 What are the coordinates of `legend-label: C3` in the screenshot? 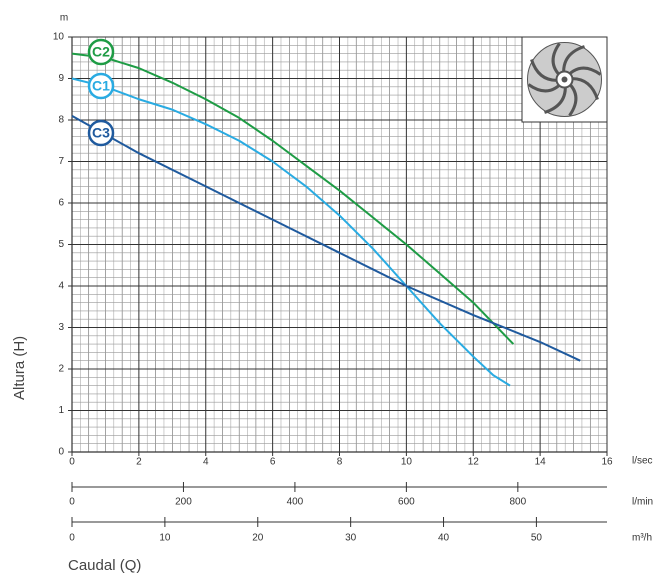 It's located at (101, 133).